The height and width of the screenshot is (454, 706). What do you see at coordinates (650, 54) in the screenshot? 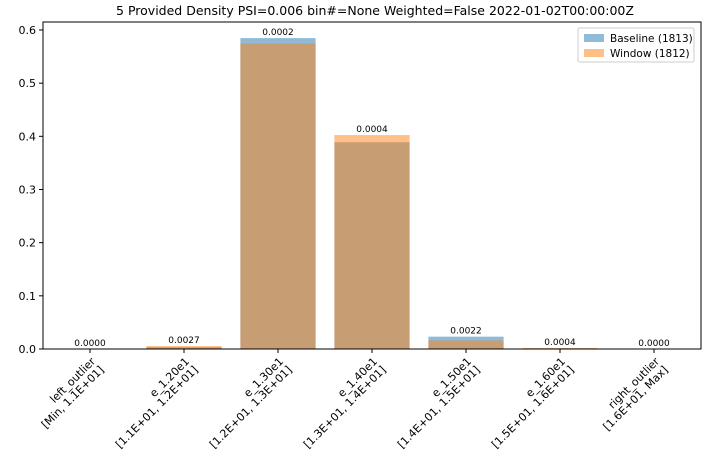
I see `legend-label-1: Window (1812)` at bounding box center [650, 54].